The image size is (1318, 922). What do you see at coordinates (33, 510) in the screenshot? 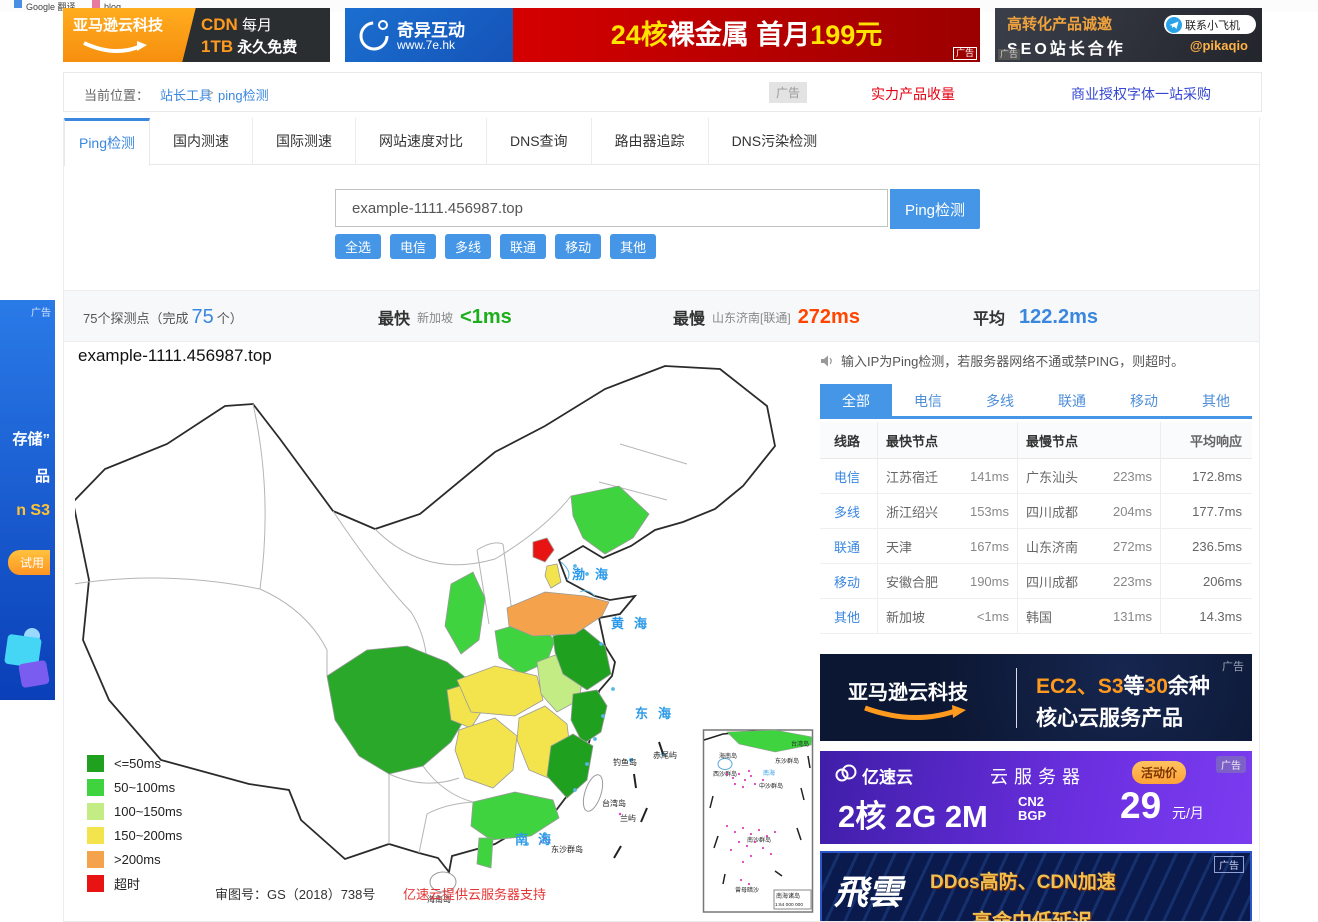
I see `left-ad-s3-text: n S3` at bounding box center [33, 510].